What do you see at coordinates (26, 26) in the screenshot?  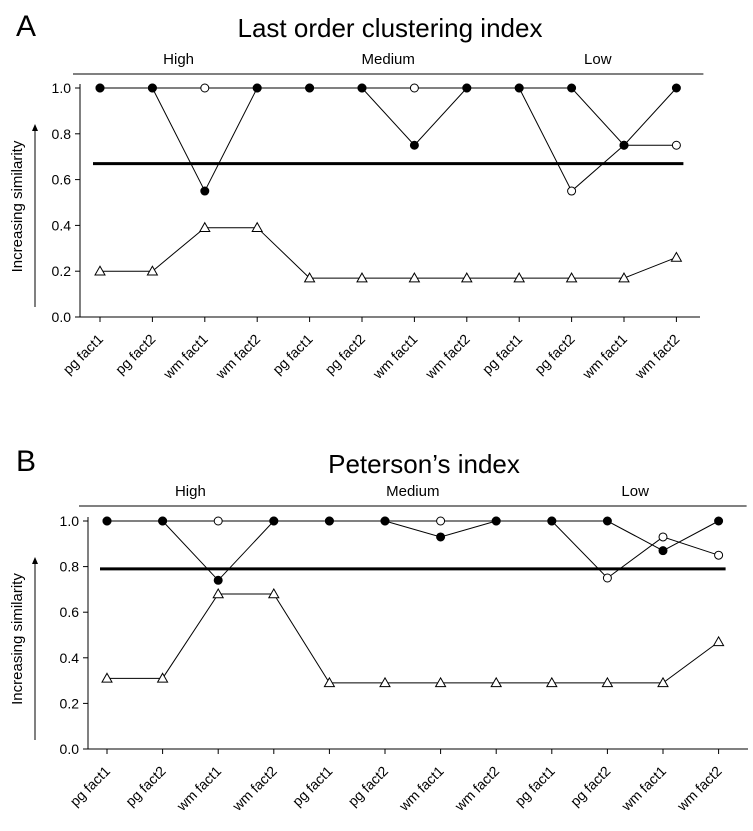 I see `panel-letter: A` at bounding box center [26, 26].